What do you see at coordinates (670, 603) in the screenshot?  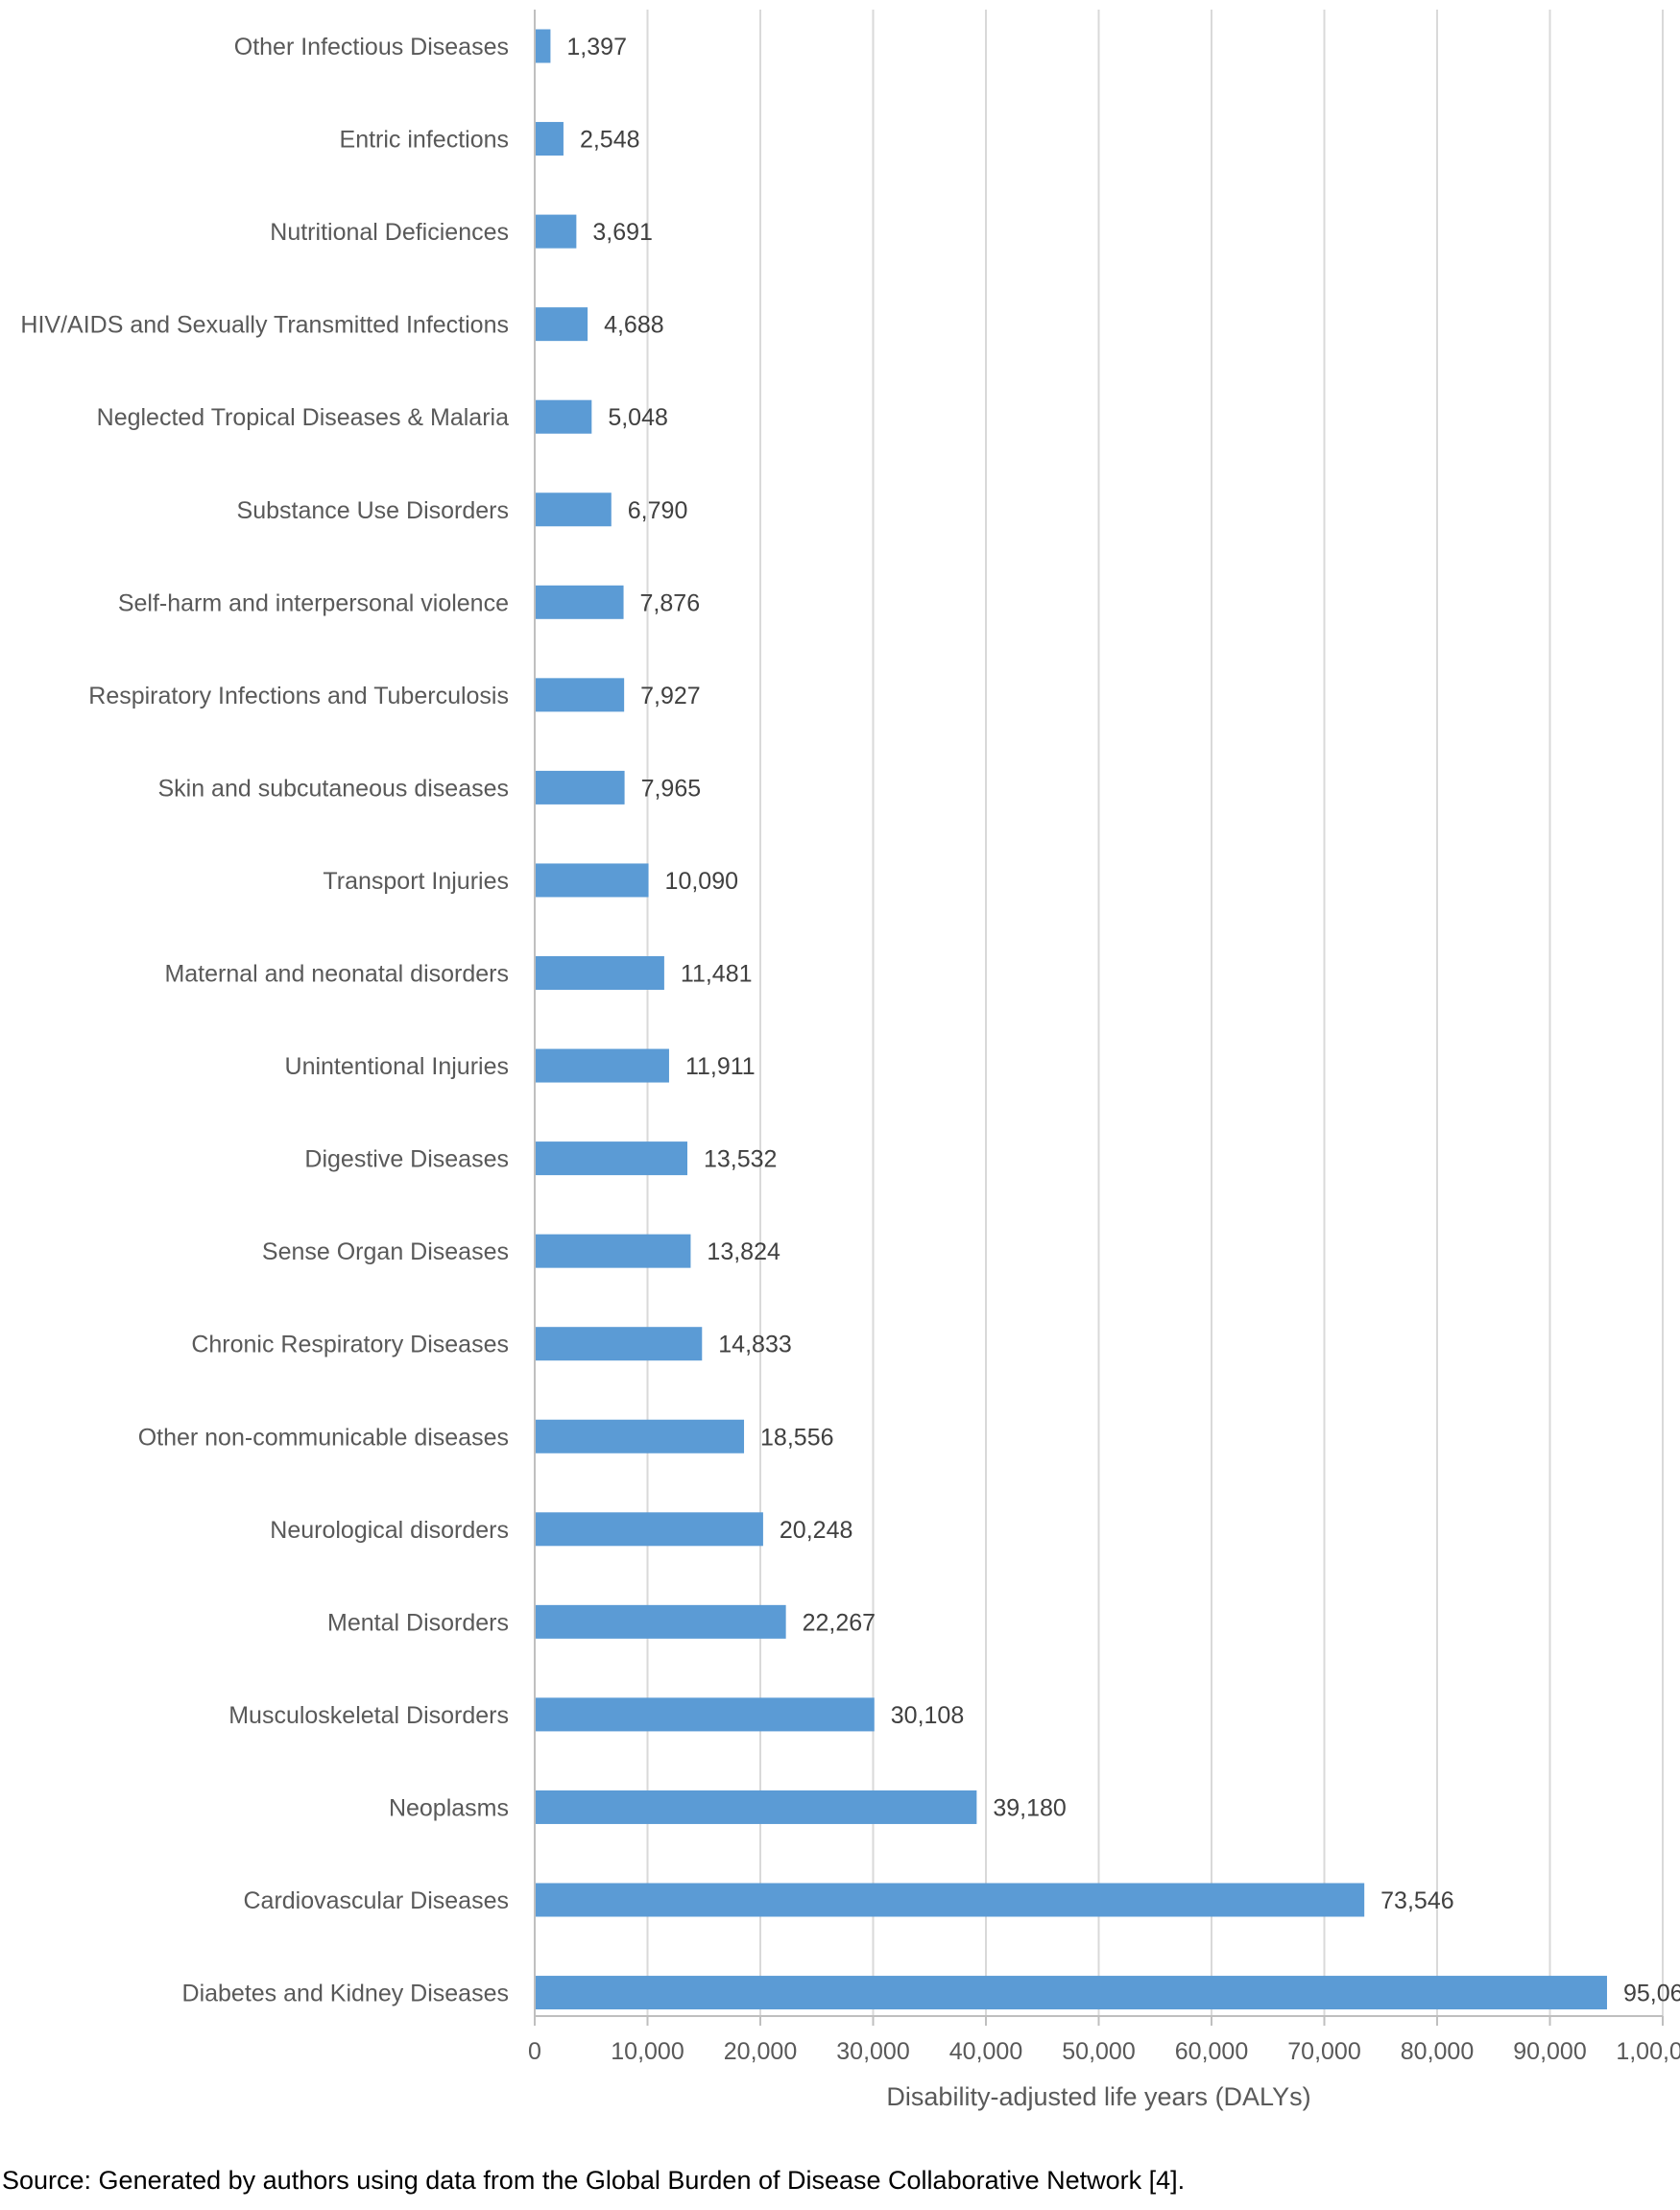 I see `value-label-6: 7,876` at bounding box center [670, 603].